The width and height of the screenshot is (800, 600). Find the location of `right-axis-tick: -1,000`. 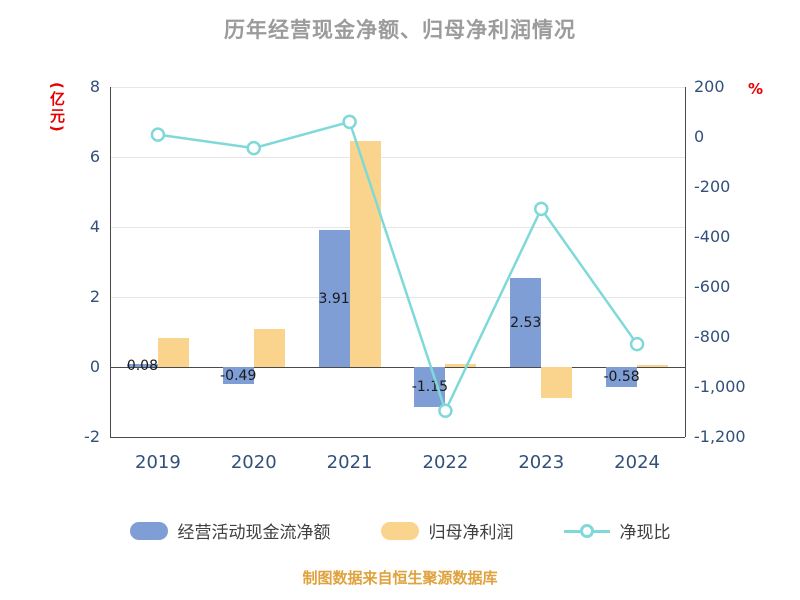

right-axis-tick: -1,000 is located at coordinates (720, 386).